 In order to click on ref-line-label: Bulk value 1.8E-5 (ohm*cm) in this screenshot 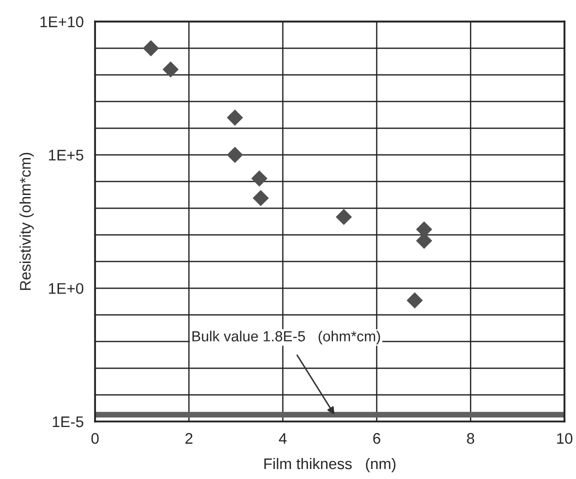, I will do `click(286, 337)`.